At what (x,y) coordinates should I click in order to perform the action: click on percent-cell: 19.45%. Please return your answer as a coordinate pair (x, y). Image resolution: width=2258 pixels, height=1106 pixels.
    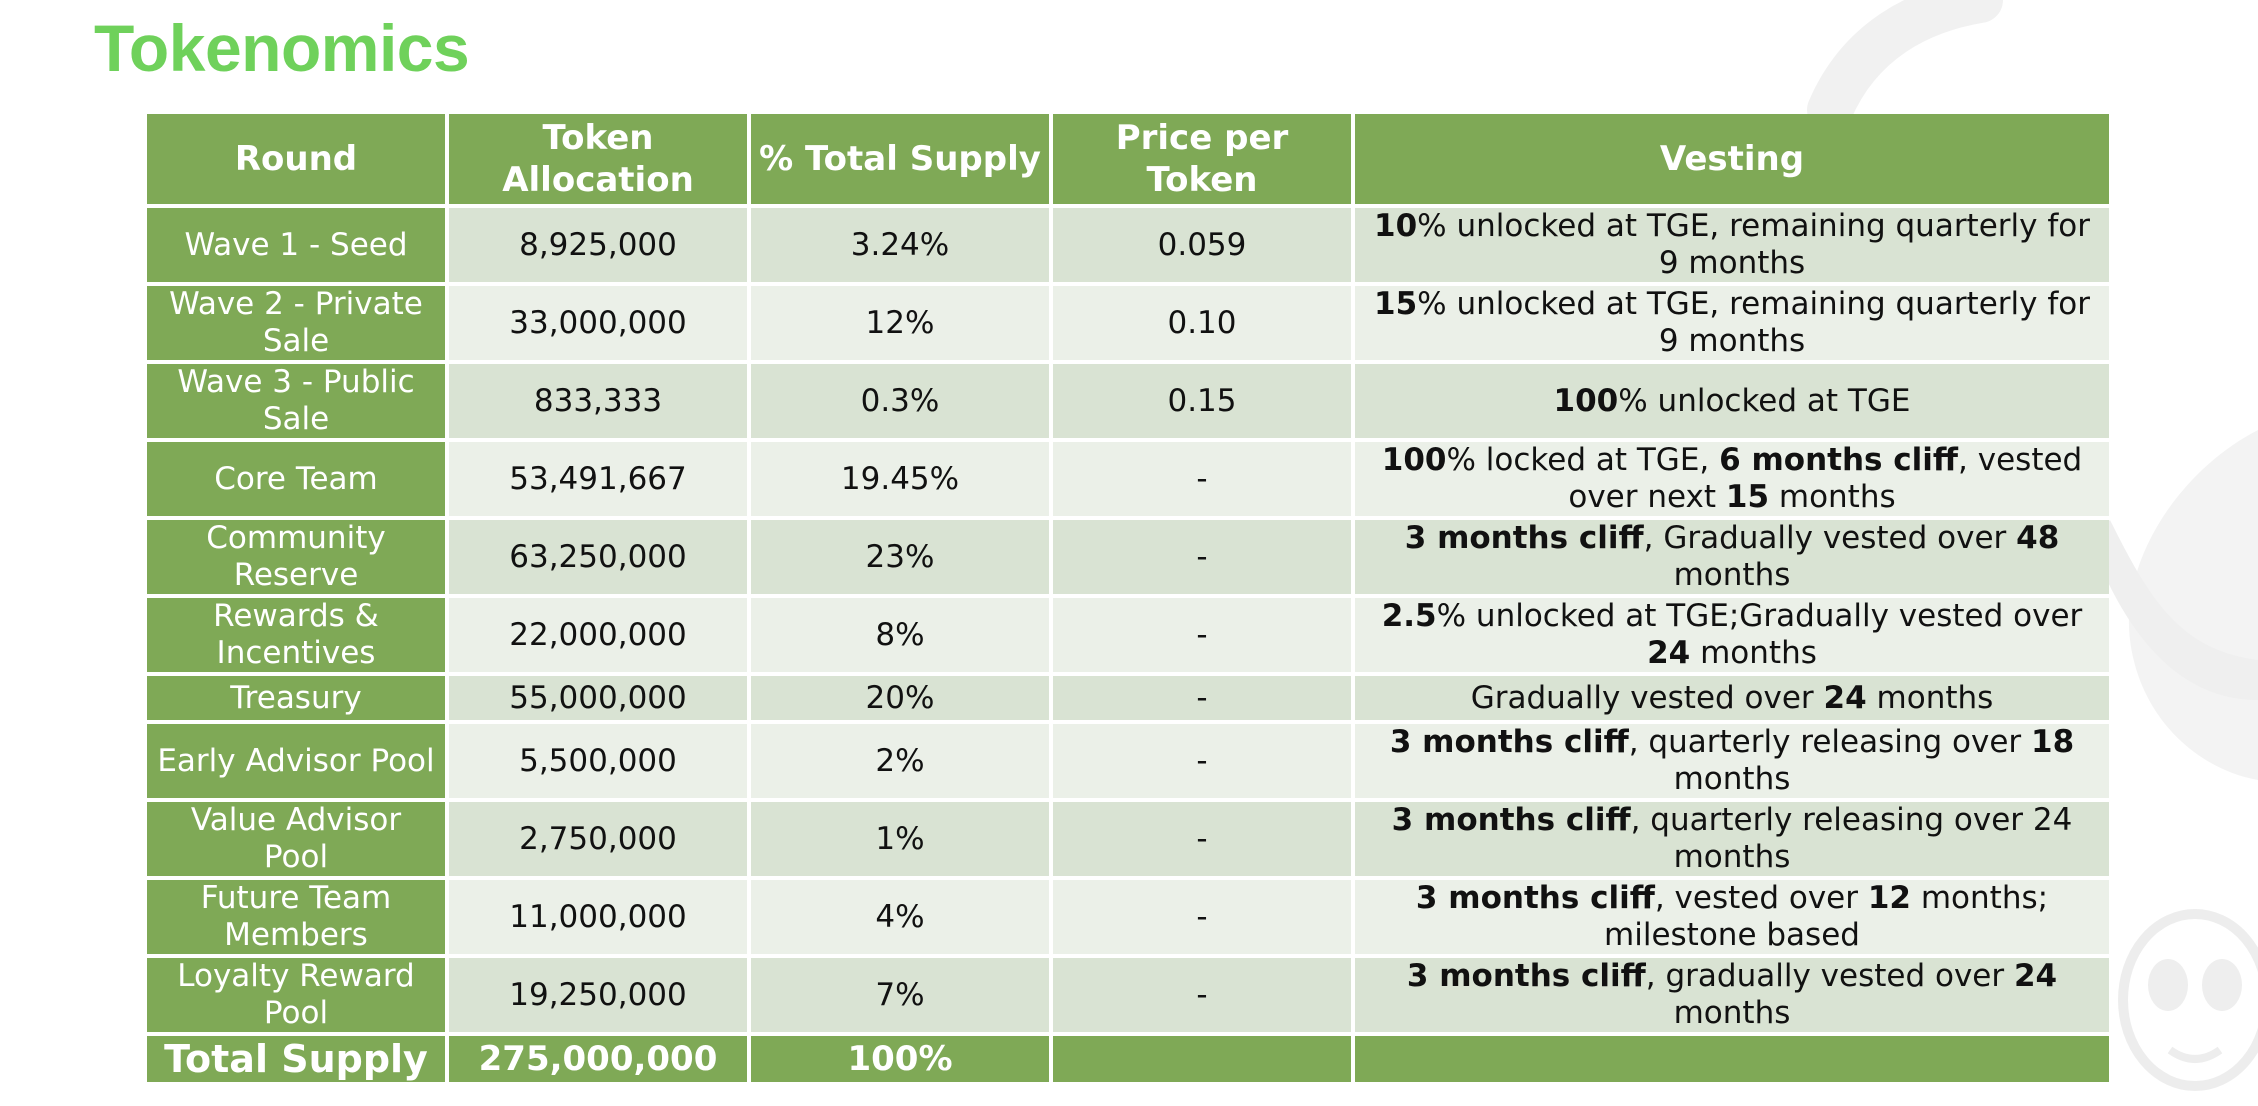
    Looking at the image, I should click on (900, 479).